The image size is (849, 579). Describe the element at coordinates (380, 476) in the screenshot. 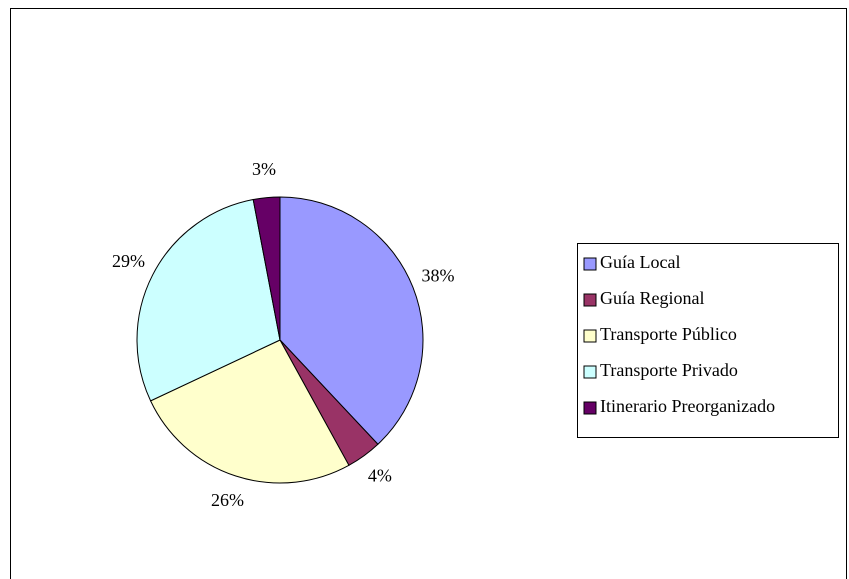

I see `data-label: 4%` at that location.